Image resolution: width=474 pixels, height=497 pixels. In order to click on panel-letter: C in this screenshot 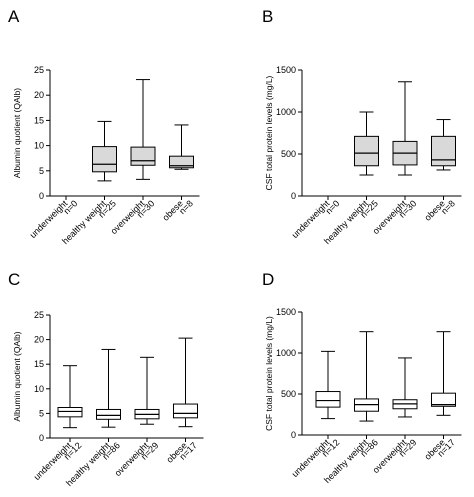, I will do `click(14, 279)`.